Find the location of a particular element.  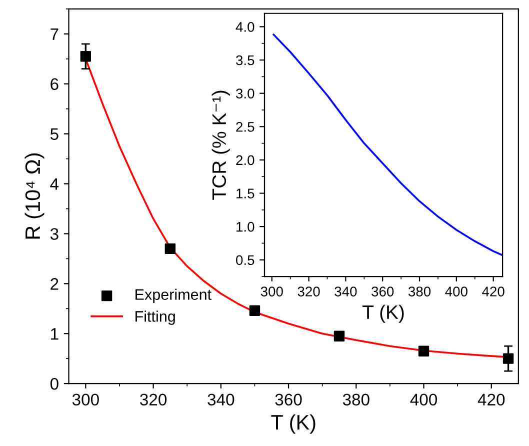

y-tick-label: 6 is located at coordinates (54, 84).